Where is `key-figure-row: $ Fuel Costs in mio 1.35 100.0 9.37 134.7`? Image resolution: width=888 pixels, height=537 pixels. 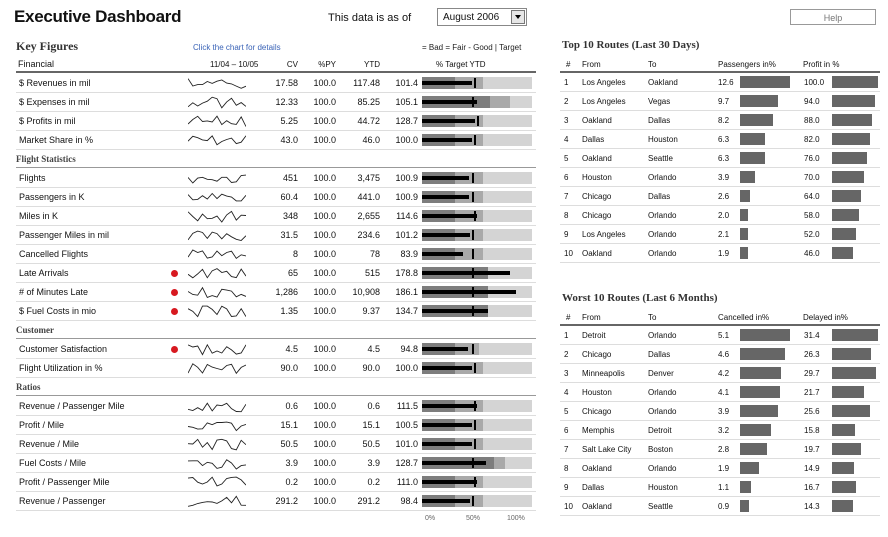
key-figure-row: $ Fuel Costs in mio 1.35 100.0 9.37 134.7 is located at coordinates (276, 311).